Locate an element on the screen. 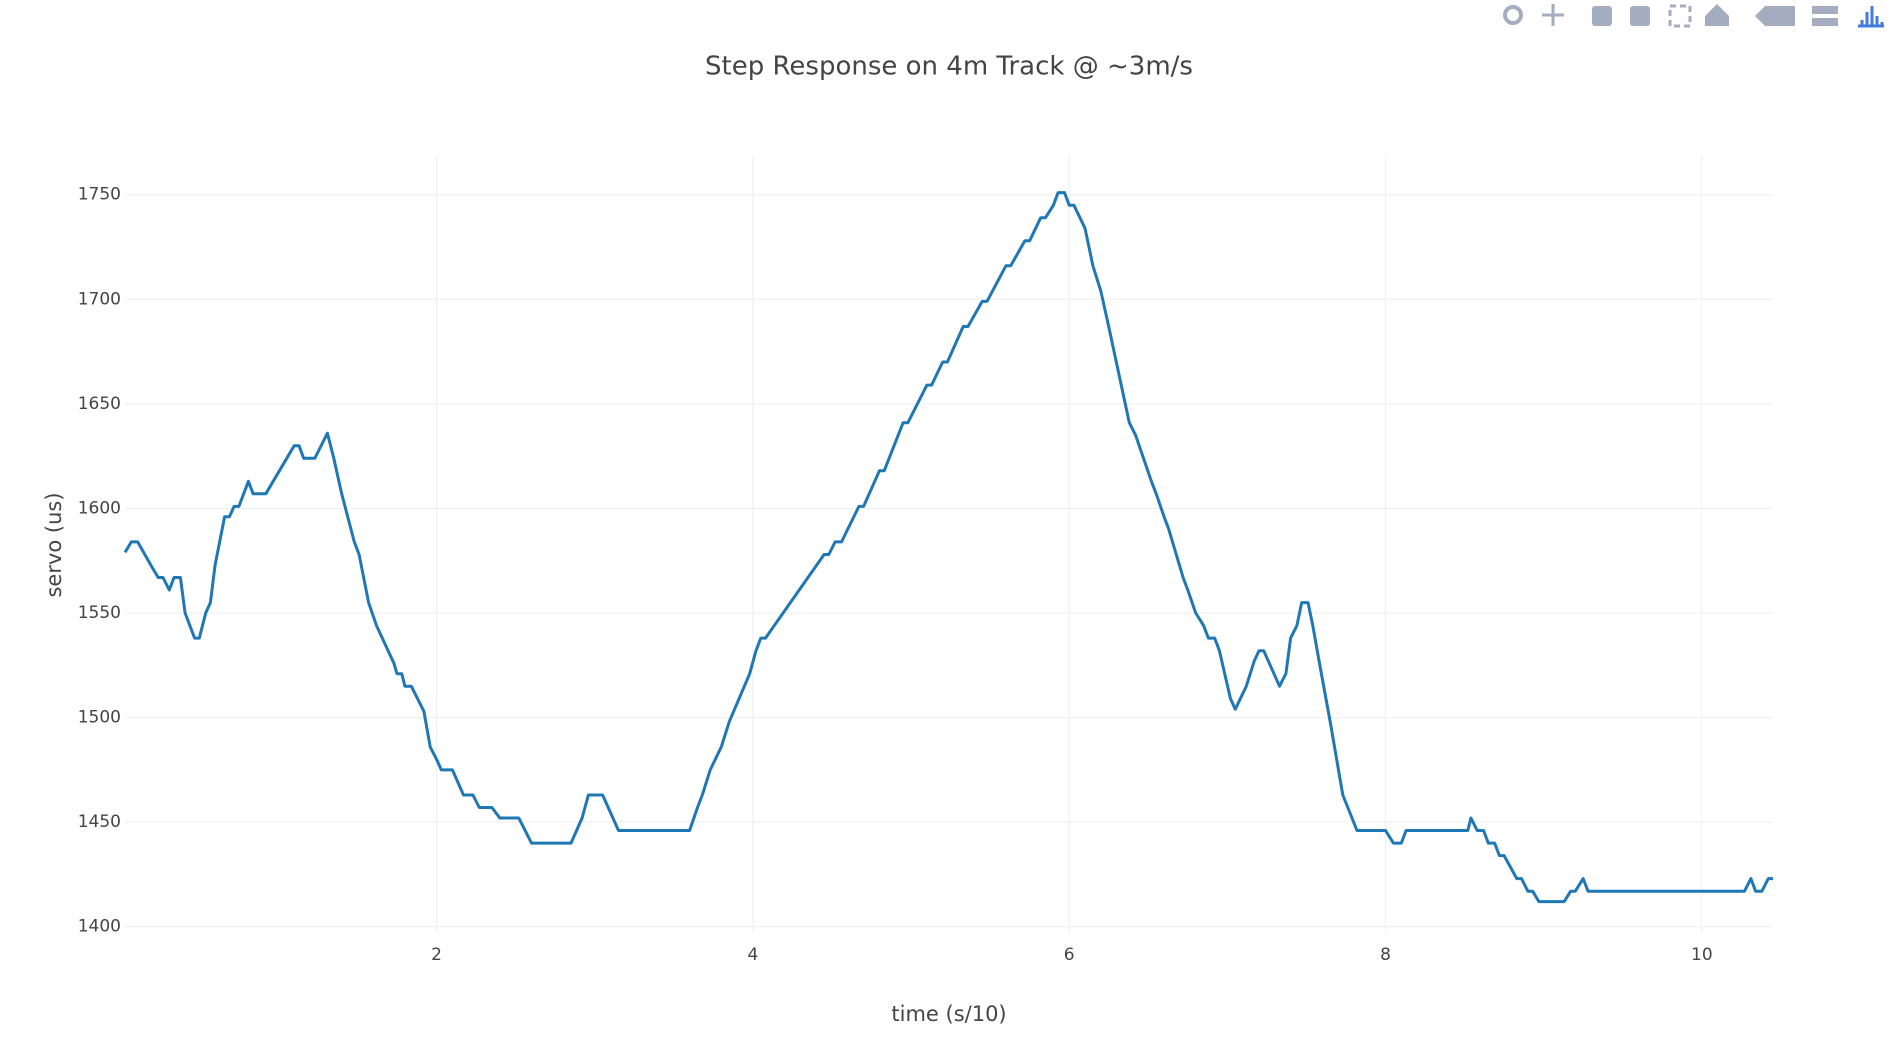 This screenshot has width=1900, height=1060. hover-closest-button is located at coordinates (1775, 16).